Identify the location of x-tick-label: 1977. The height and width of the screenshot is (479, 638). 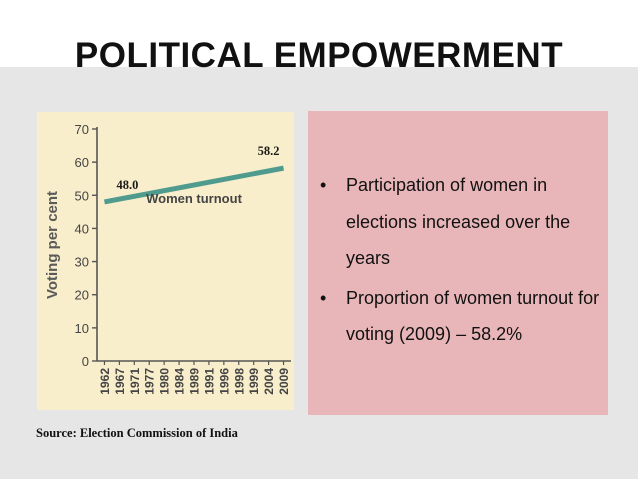
(150, 381).